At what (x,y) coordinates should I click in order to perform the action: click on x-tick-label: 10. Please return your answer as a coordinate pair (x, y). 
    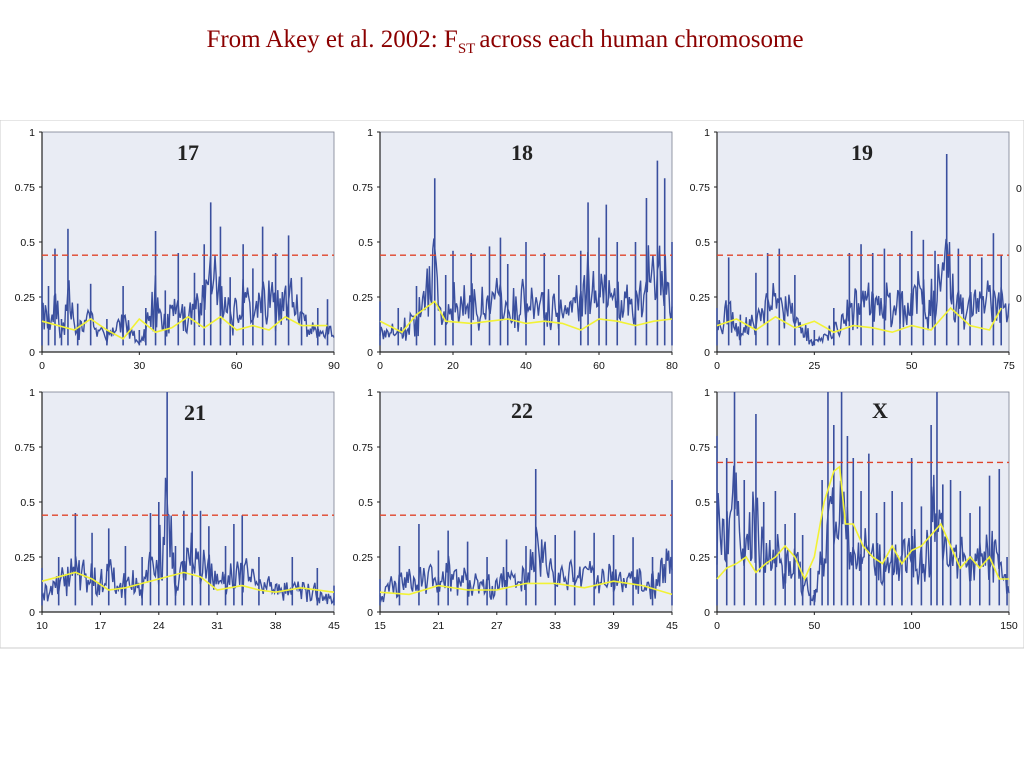
    Looking at the image, I should click on (42, 626).